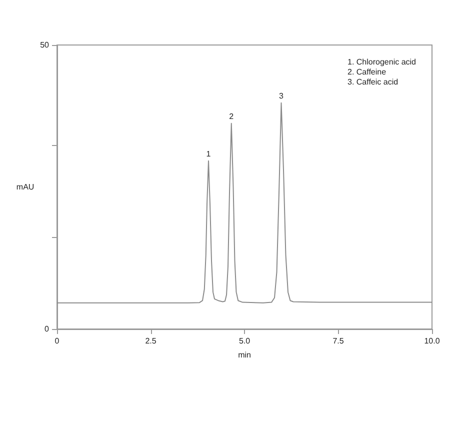 The width and height of the screenshot is (474, 432). I want to click on x-tick-label: 2.5, so click(151, 341).